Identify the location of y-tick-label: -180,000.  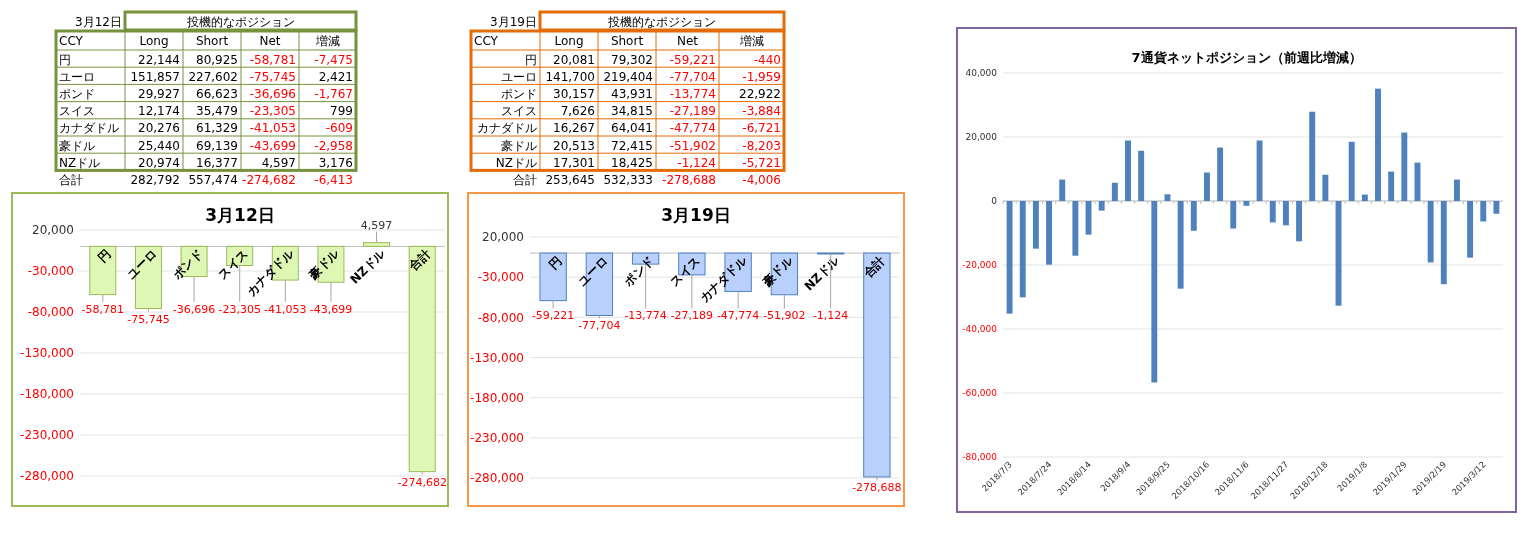
(47, 394).